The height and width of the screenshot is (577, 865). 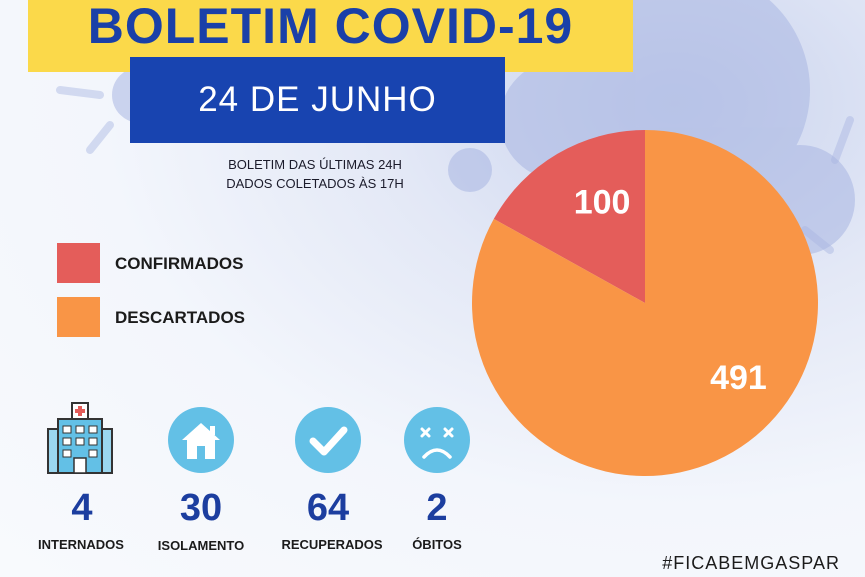 What do you see at coordinates (738, 378) in the screenshot?
I see `pie-label-descartados: 491` at bounding box center [738, 378].